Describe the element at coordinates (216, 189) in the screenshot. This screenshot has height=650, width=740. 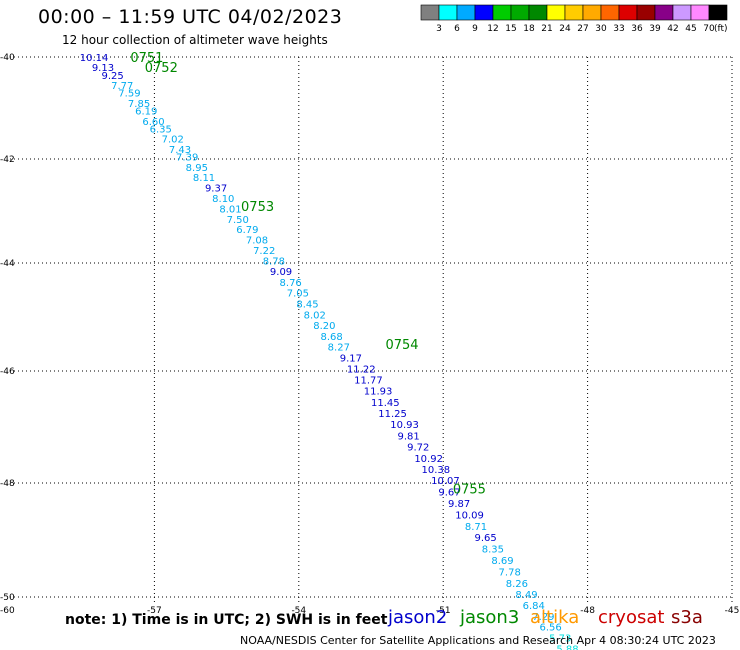
I see `wave-height-value: 9.37` at that location.